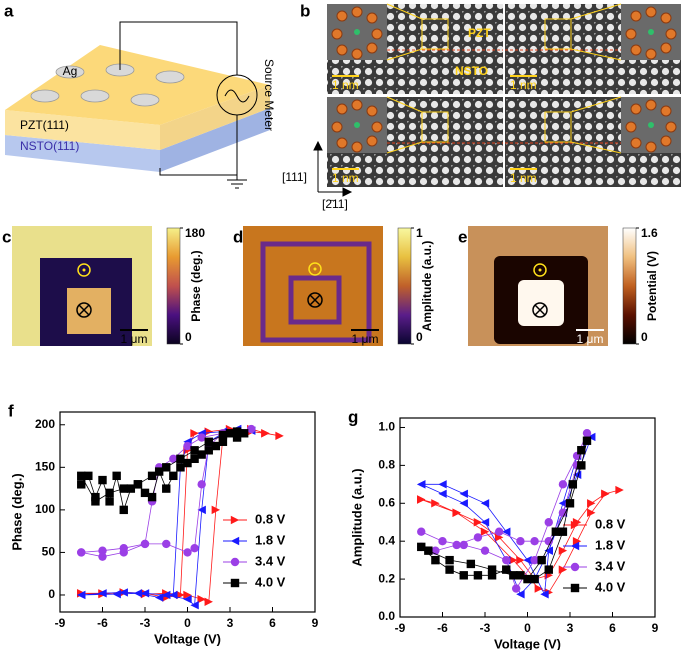  Describe the element at coordinates (215, 117) in the screenshot. I see `pzt-side` at that location.